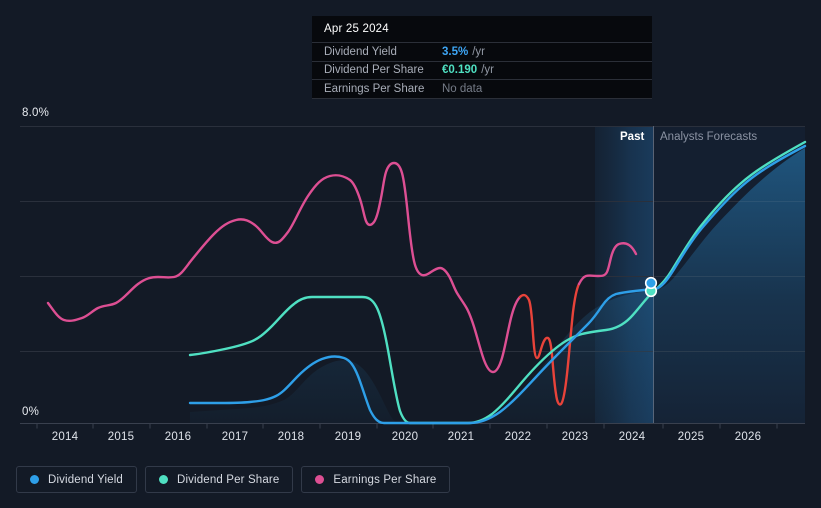 The image size is (821, 508). I want to click on y-axis-label-top: 8.0%, so click(36, 113).